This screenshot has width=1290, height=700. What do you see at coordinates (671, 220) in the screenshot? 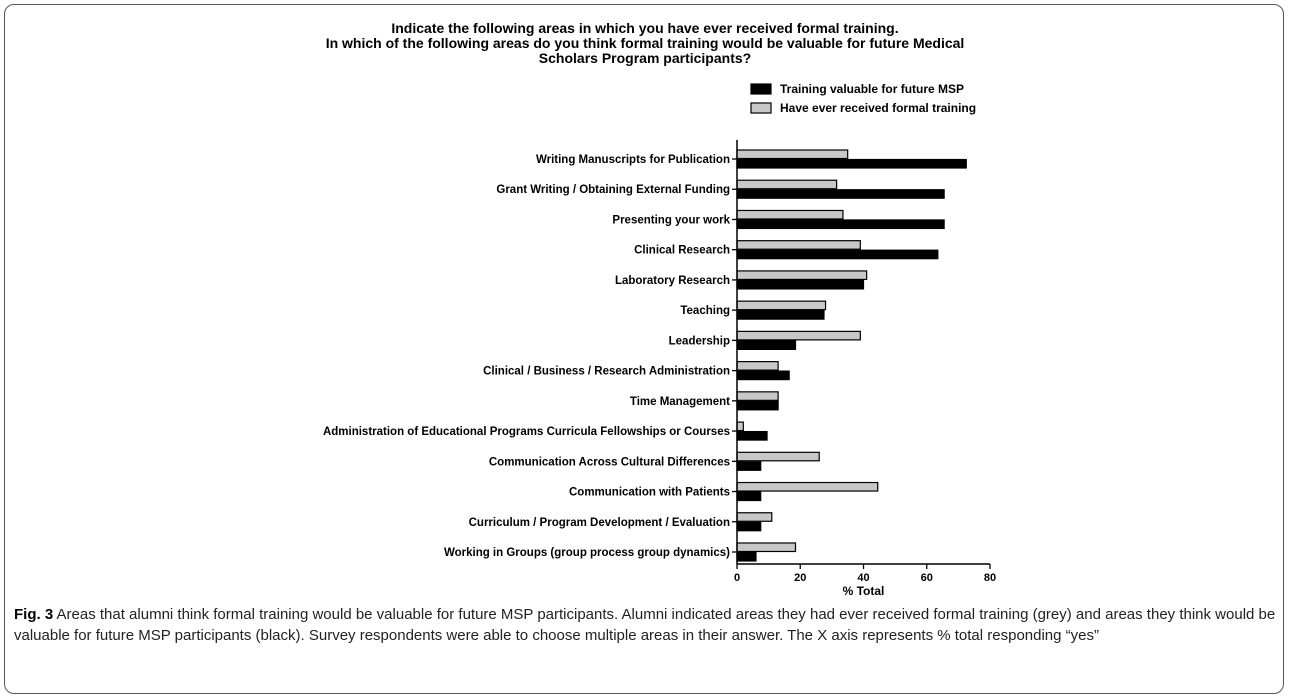
I see `category-label-3: Presenting your work` at bounding box center [671, 220].